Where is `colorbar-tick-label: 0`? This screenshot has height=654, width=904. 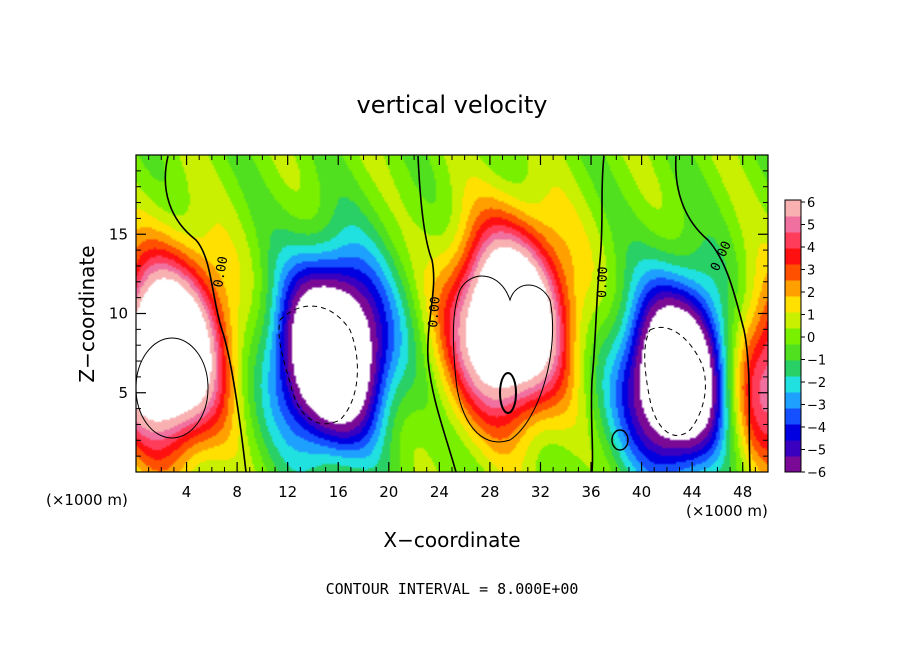 colorbar-tick-label: 0 is located at coordinates (811, 338).